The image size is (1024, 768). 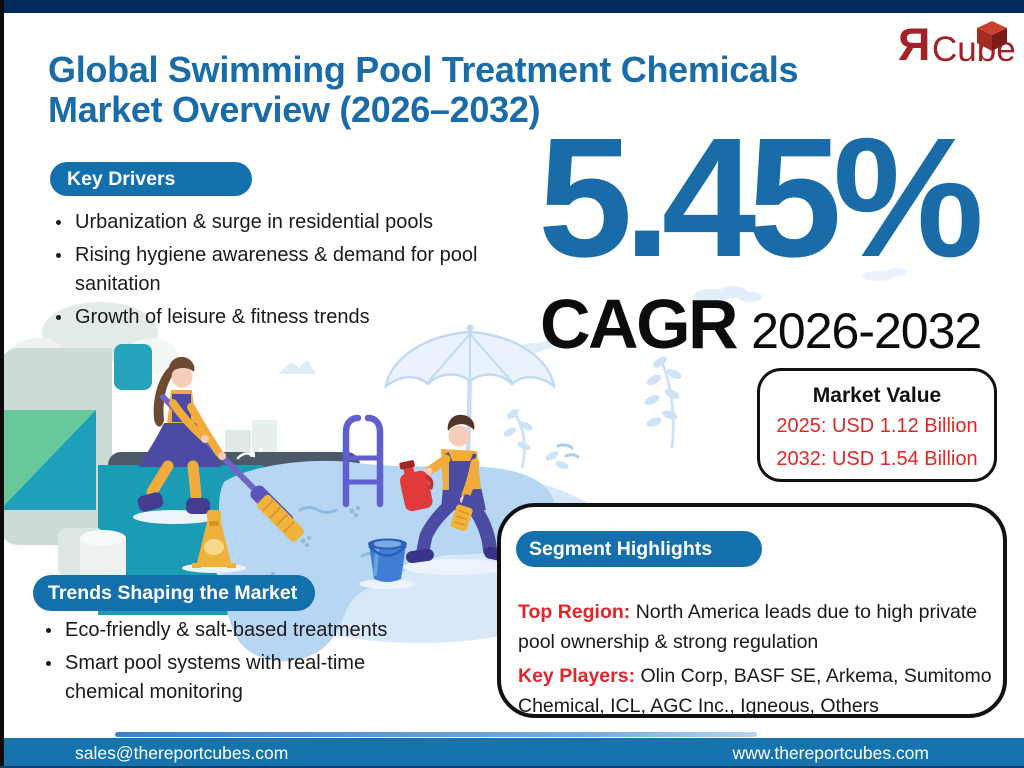 I want to click on trends-badge: Trends Shaping the Market, so click(x=174, y=593).